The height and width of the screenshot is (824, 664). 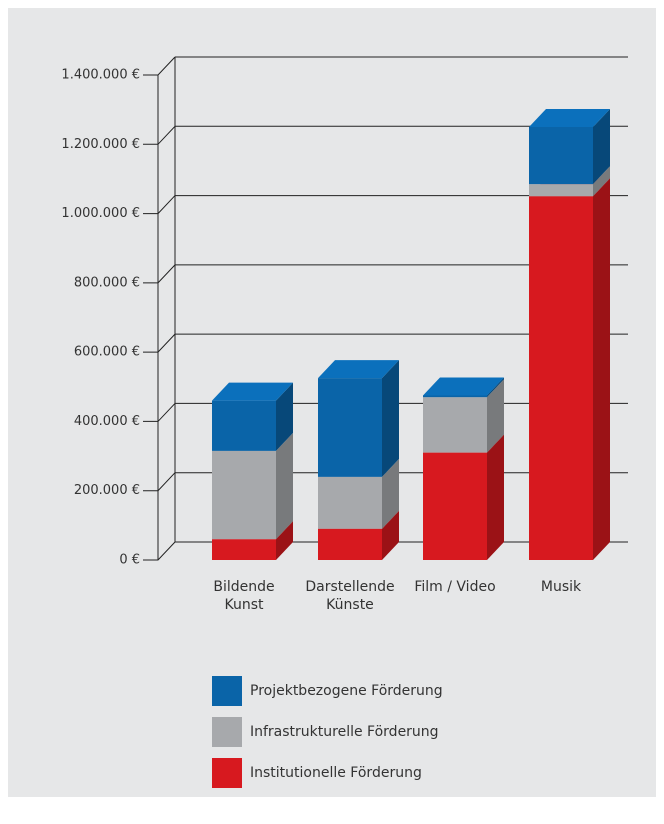 I want to click on y-tick-label: 200.000 €, so click(x=107, y=490).